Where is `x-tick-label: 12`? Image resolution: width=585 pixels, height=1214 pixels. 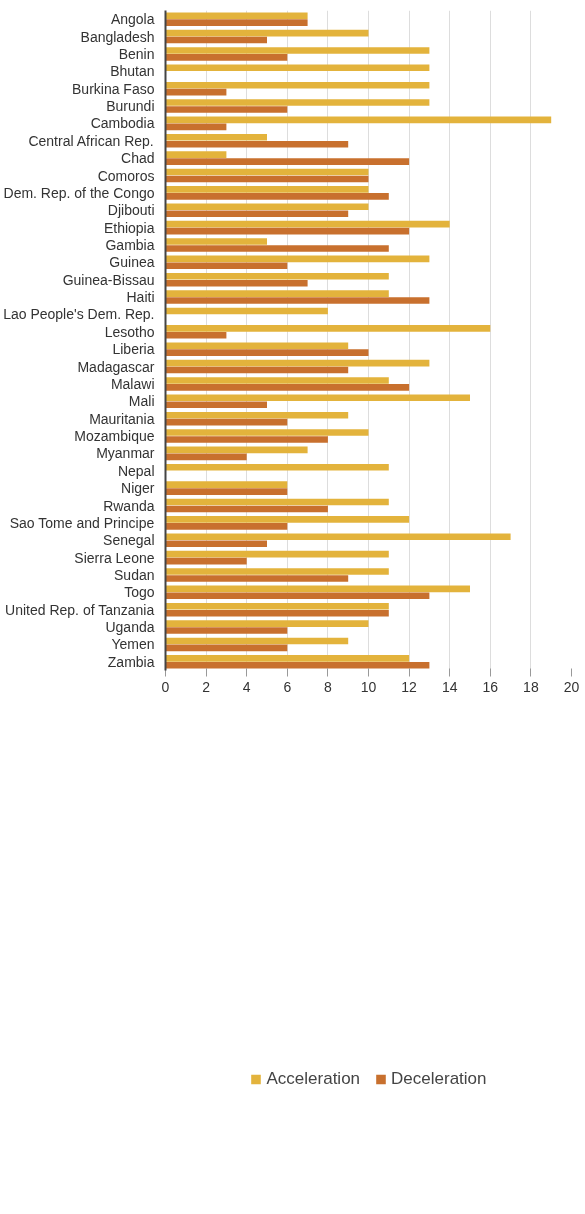
x-tick-label: 12 is located at coordinates (409, 686).